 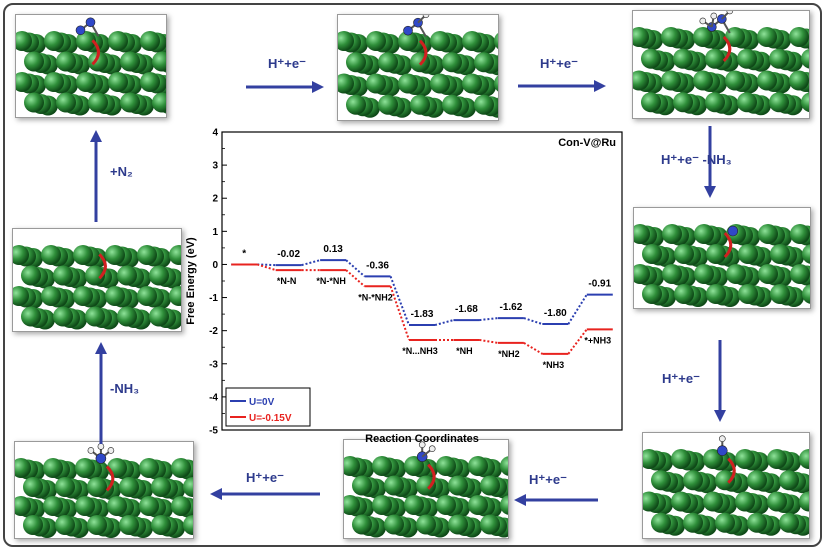 I want to click on value-label: -1.68, so click(x=466, y=309).